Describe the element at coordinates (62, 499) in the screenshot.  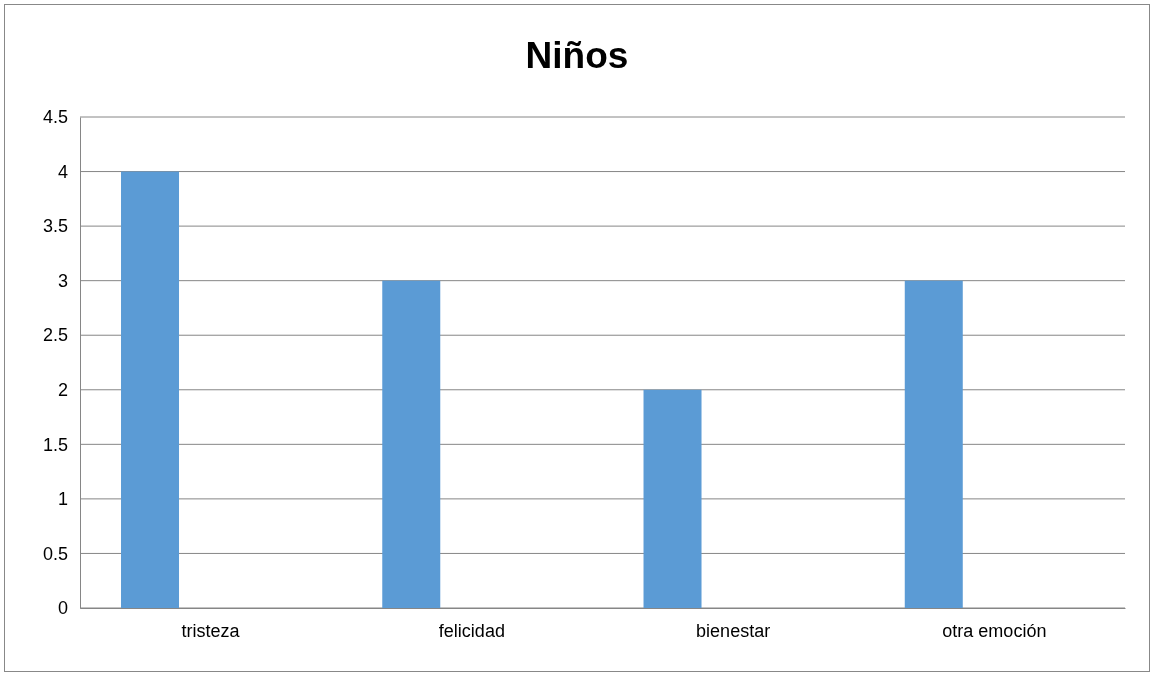
I see `y-tick-label: 1` at that location.